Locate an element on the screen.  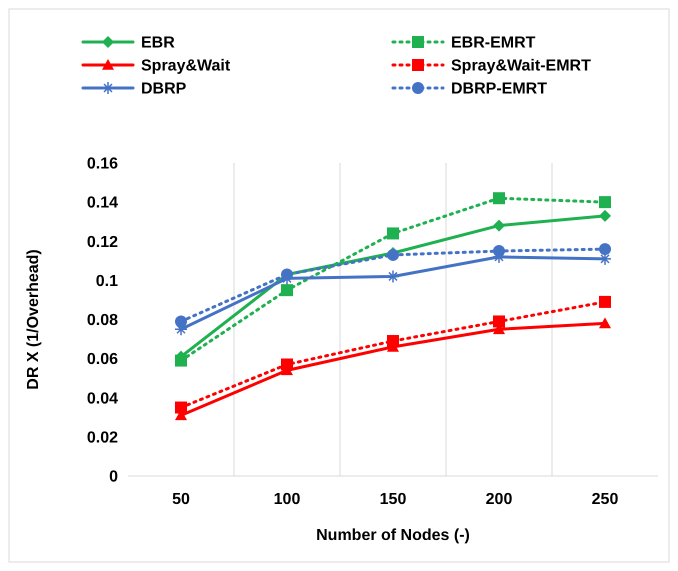
x-tick-label: 150 is located at coordinates (393, 499).